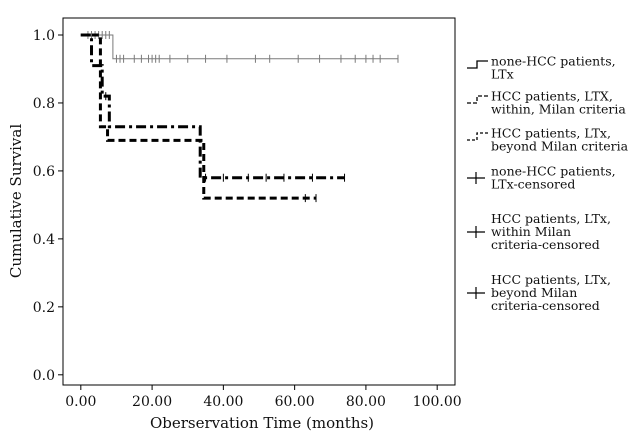 This screenshot has width=635, height=433. Describe the element at coordinates (553, 178) in the screenshot. I see `legend-label: none-HCC patients, LTx-censored` at that location.